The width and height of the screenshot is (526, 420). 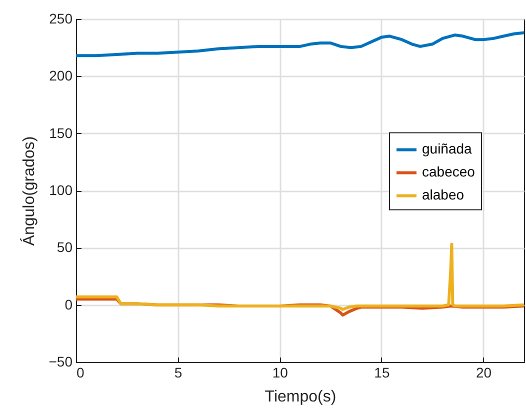 What do you see at coordinates (61, 18) in the screenshot?
I see `y-tick-label: 250` at bounding box center [61, 18].